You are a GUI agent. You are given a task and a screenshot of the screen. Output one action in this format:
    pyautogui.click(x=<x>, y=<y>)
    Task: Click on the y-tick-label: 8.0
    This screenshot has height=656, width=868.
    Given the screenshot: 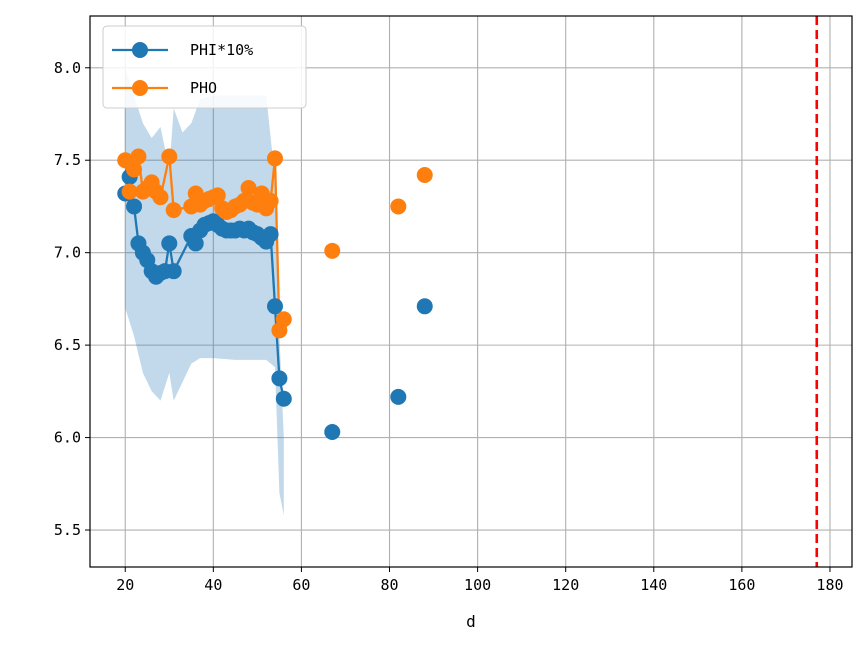 What is the action you would take?
    pyautogui.click(x=67, y=68)
    